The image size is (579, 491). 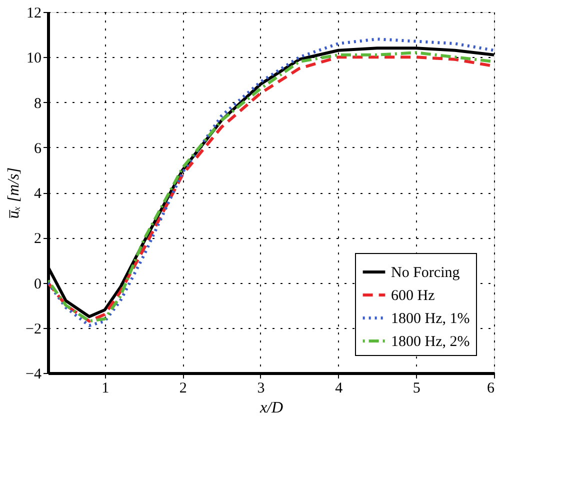 What do you see at coordinates (38, 148) in the screenshot?
I see `y-tick-label: 6` at bounding box center [38, 148].